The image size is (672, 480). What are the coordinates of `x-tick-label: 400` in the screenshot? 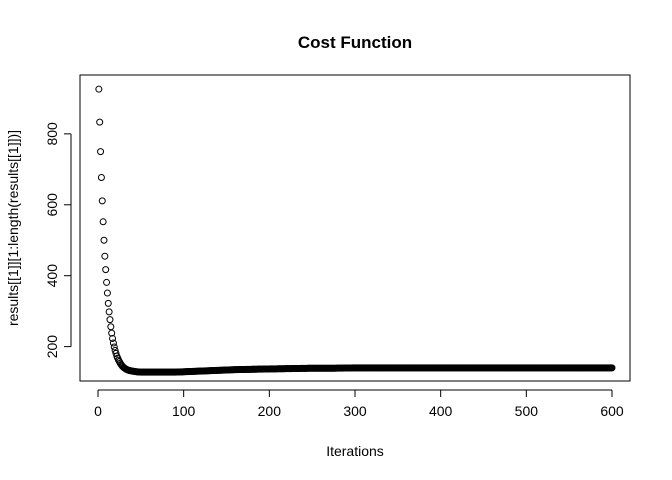 It's located at (441, 411).